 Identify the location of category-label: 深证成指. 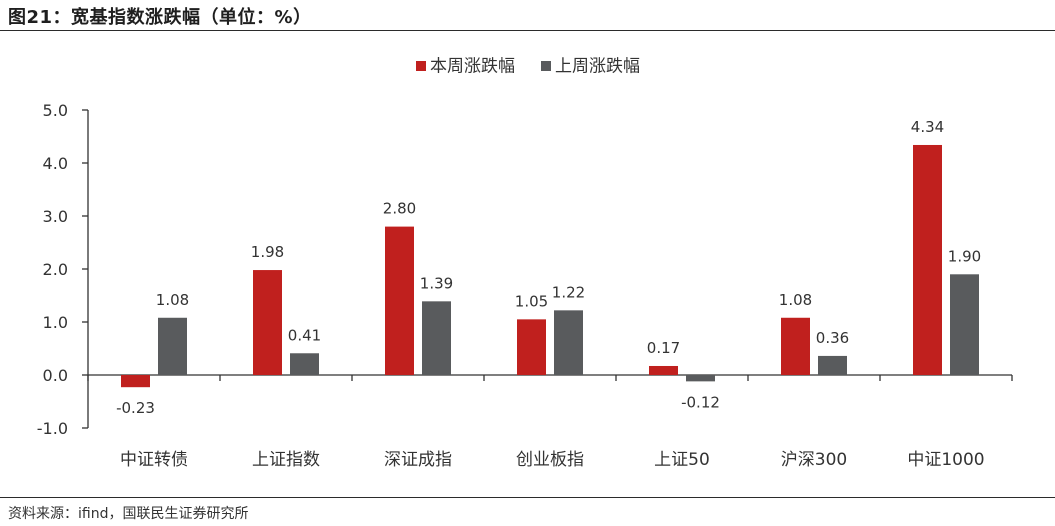
(418, 460).